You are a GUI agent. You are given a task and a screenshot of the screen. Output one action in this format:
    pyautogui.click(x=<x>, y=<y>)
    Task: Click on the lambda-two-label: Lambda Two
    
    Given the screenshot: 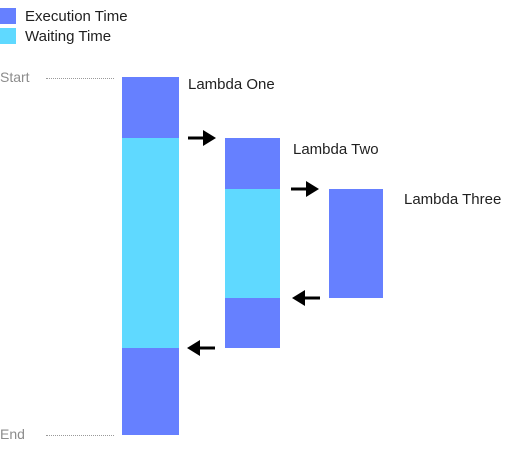 What is the action you would take?
    pyautogui.click(x=336, y=149)
    